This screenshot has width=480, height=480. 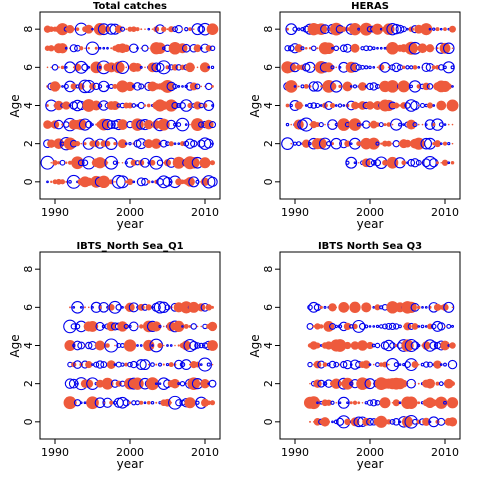 What do you see at coordinates (381, 365) in the screenshot?
I see `marks-ibts-q3` at bounding box center [381, 365].